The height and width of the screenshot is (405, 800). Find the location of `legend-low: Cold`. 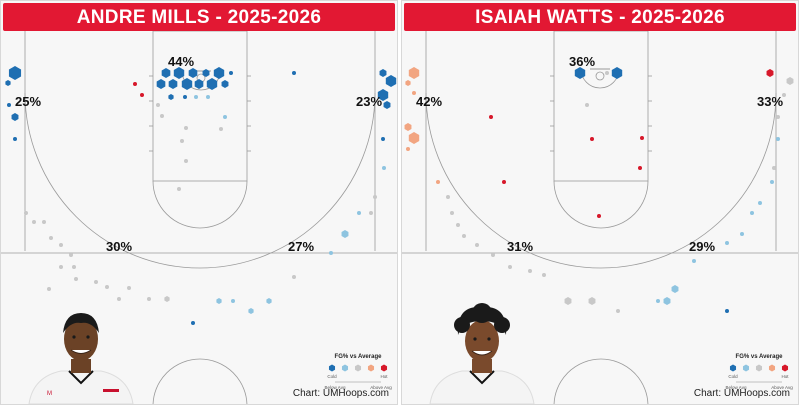

legend-low: Cold is located at coordinates (733, 376).